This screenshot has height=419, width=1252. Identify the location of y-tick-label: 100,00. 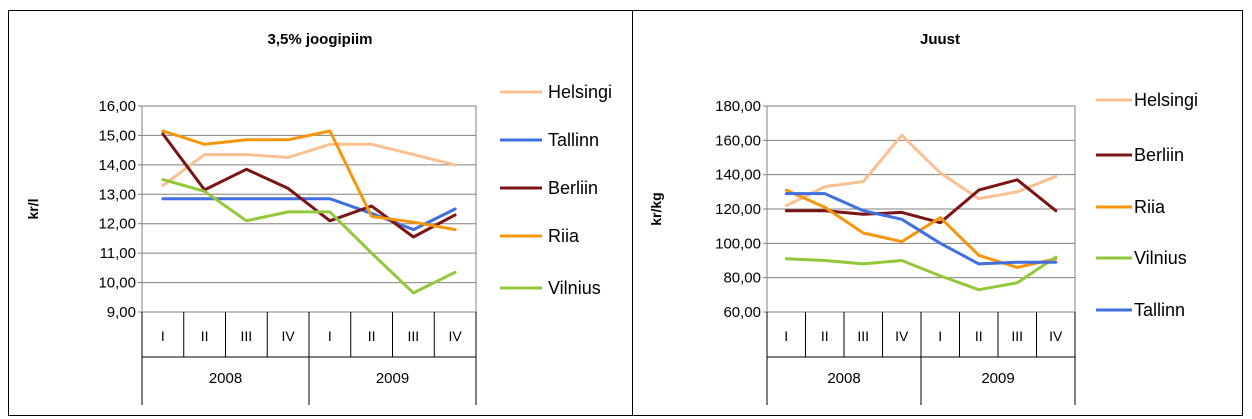
(738, 243).